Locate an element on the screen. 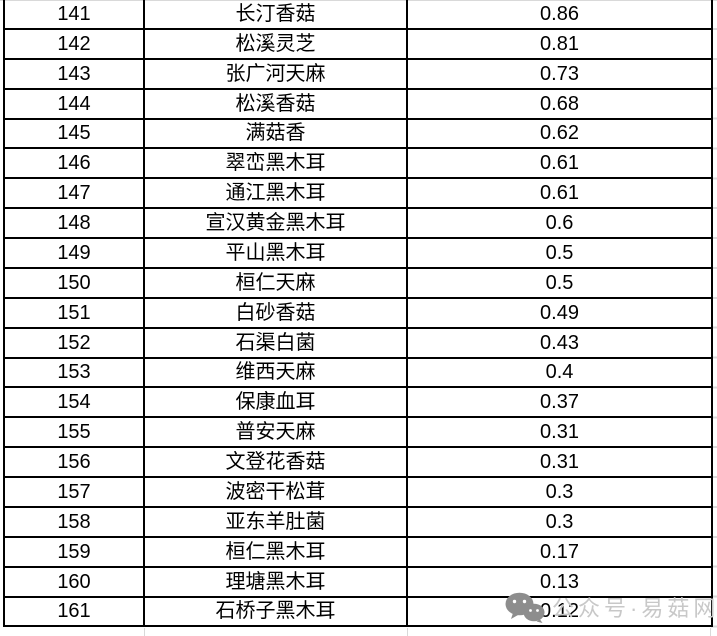  name-cell: 翠峦黑木耳 is located at coordinates (276, 163).